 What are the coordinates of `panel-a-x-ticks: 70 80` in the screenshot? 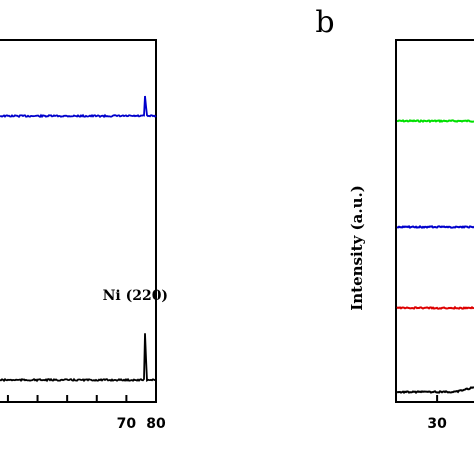 It's located at (86, 413).